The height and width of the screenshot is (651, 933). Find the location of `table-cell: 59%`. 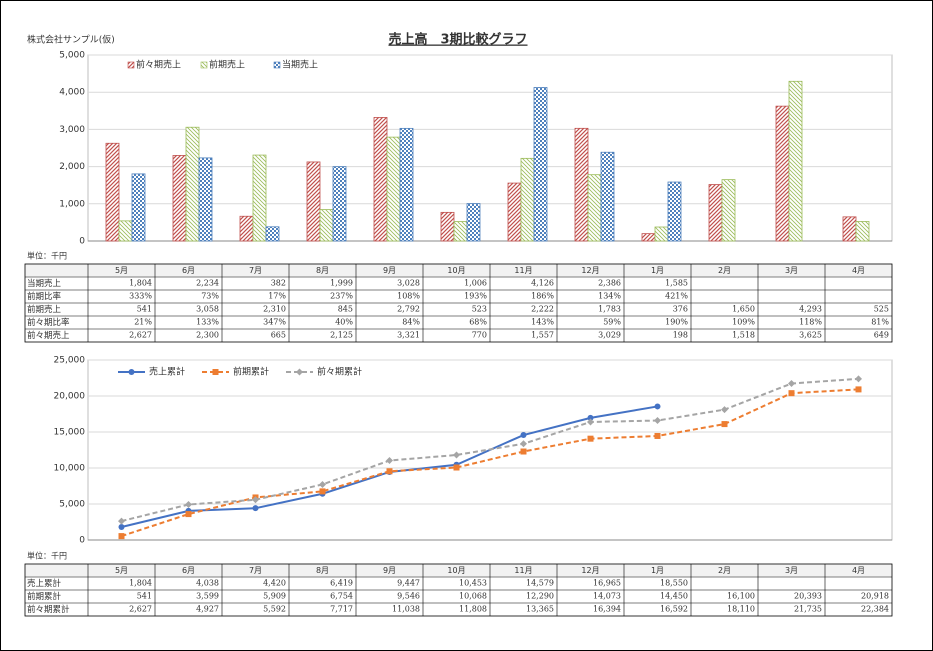

table-cell: 59% is located at coordinates (612, 322).